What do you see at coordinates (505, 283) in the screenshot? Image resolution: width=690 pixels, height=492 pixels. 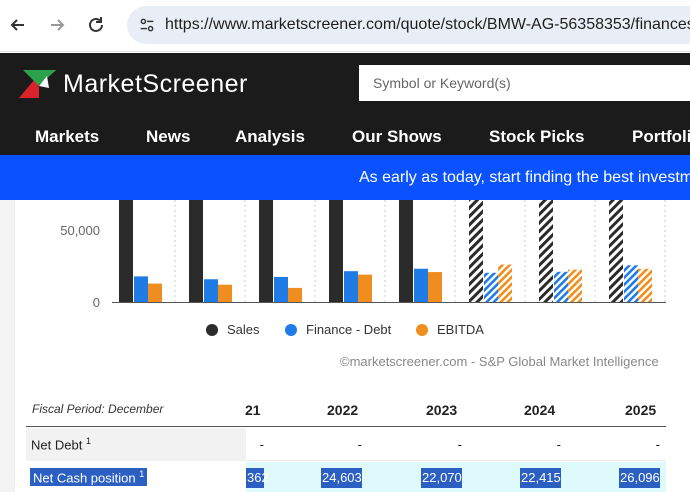 I see `bar-ebitda-2024` at bounding box center [505, 283].